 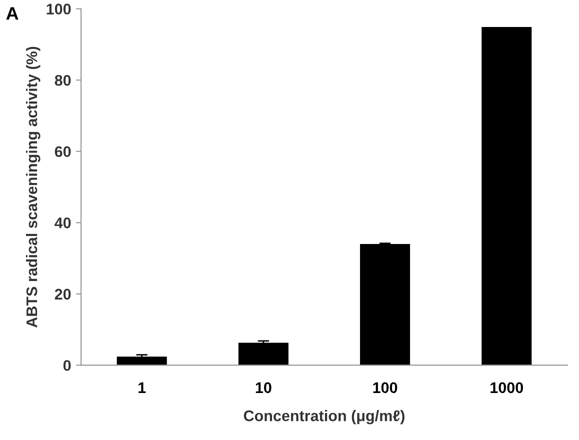 What do you see at coordinates (33, 187) in the screenshot?
I see `y-axis-title: ABTS radical scaveninging activity (%)` at bounding box center [33, 187].